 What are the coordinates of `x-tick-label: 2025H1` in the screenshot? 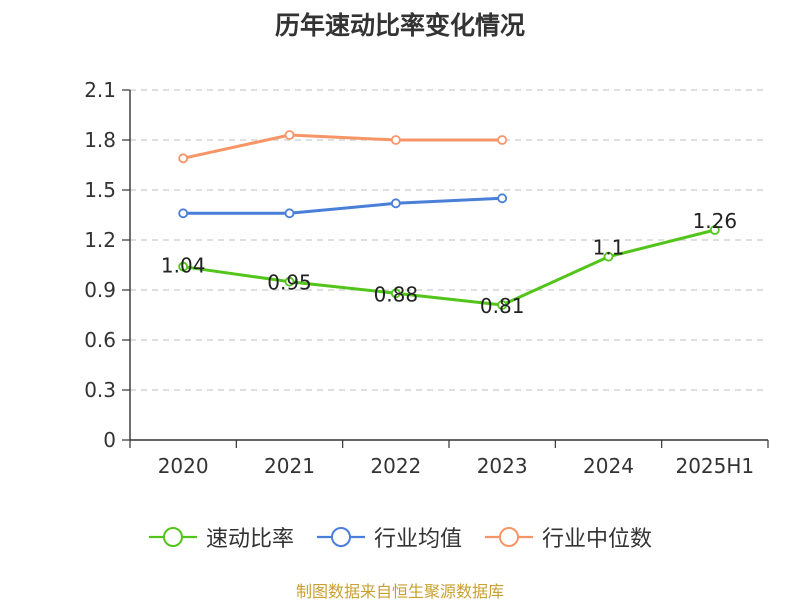 It's located at (714, 466).